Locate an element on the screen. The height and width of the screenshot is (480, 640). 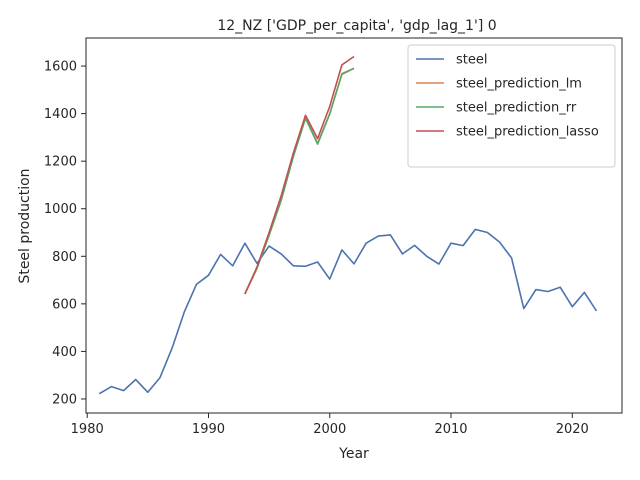
y-tick-label-2: 600 is located at coordinates (64, 304).